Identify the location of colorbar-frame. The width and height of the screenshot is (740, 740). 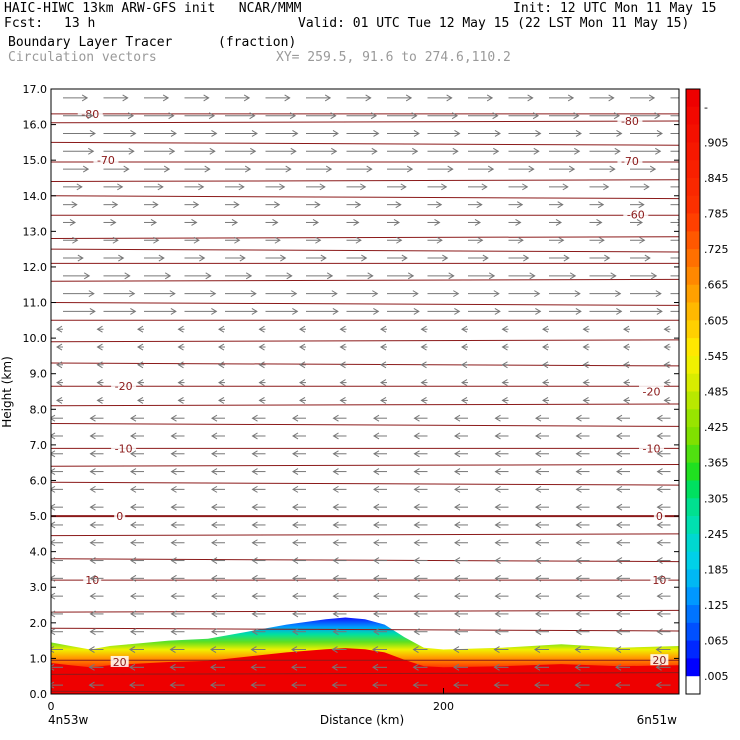
(693, 391).